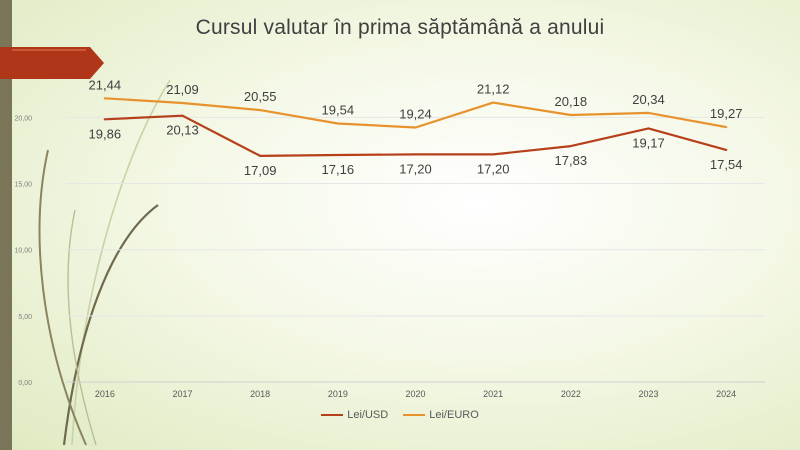  Describe the element at coordinates (493, 89) in the screenshot. I see `data-label-euro: 21,12` at that location.